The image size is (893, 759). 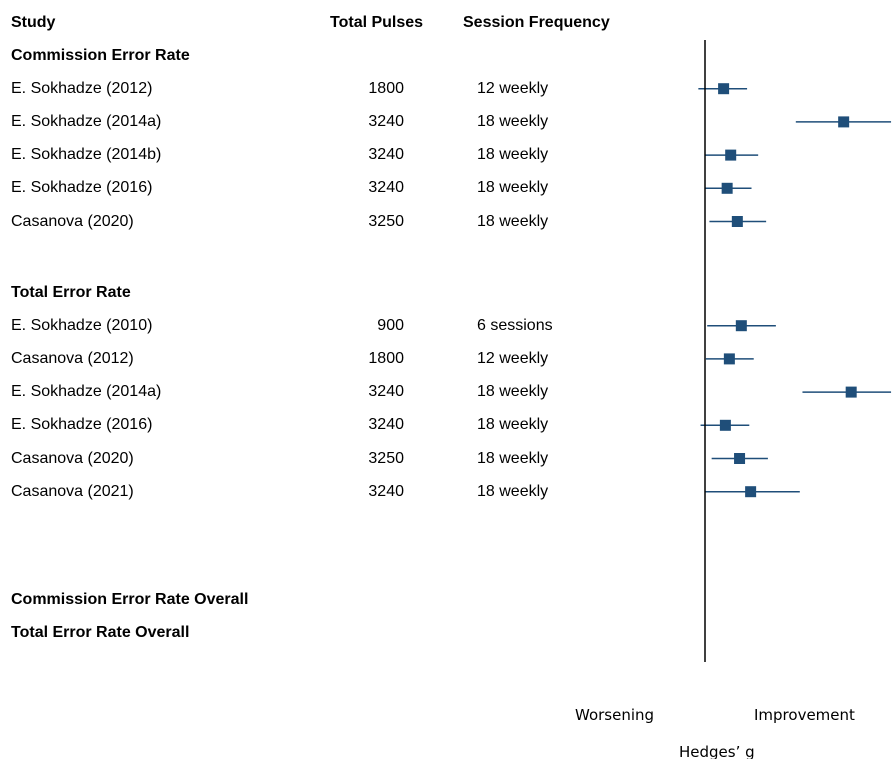 What do you see at coordinates (82, 88) in the screenshot?
I see `study-name: E. Sokhadze (2012)` at bounding box center [82, 88].